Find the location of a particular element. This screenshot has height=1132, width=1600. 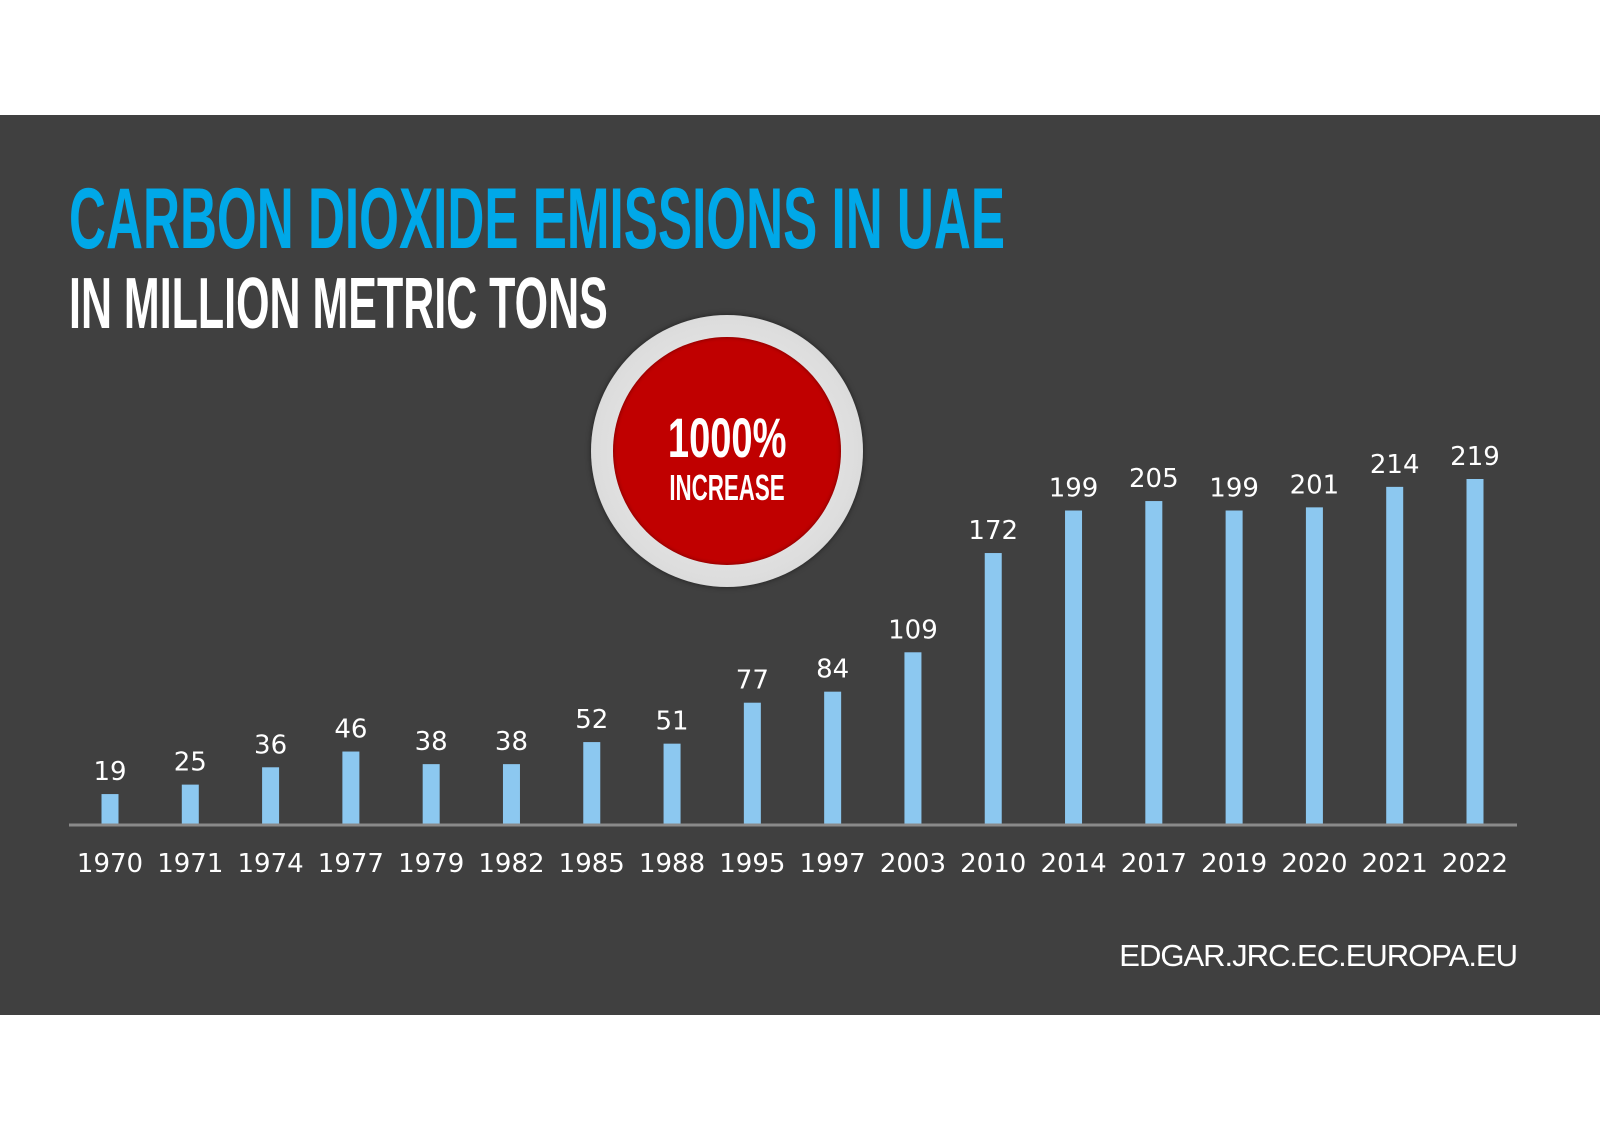

data-label: 25 is located at coordinates (190, 763).